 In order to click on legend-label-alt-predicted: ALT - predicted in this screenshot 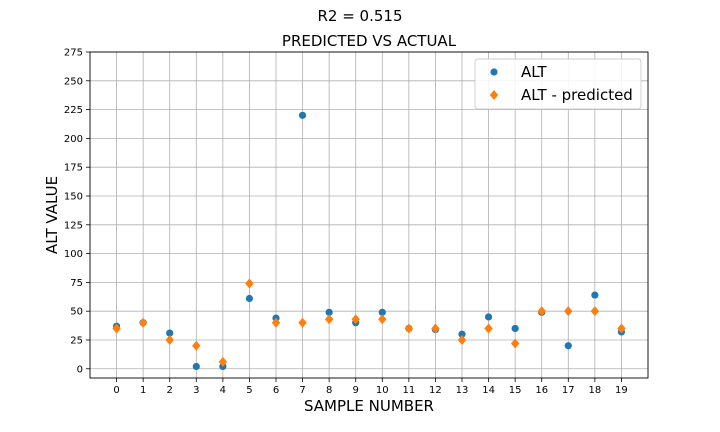, I will do `click(577, 95)`.